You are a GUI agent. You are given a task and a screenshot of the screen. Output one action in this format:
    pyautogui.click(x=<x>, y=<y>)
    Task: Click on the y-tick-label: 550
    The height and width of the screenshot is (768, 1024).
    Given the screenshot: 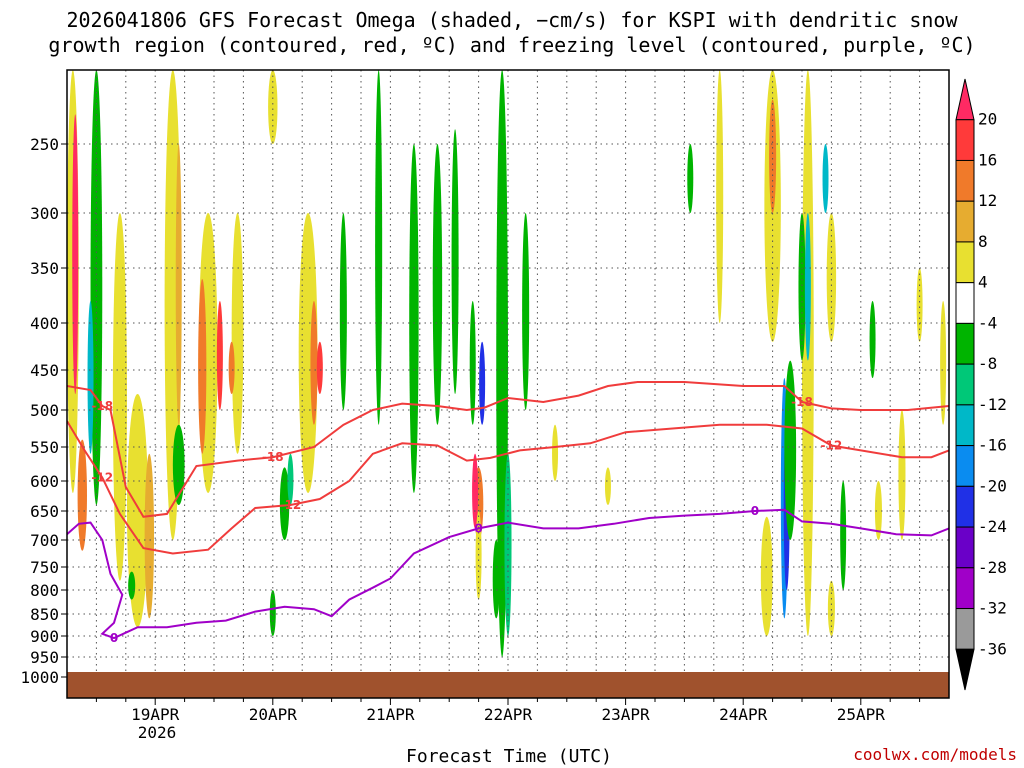 What is the action you would take?
    pyautogui.click(x=44, y=447)
    